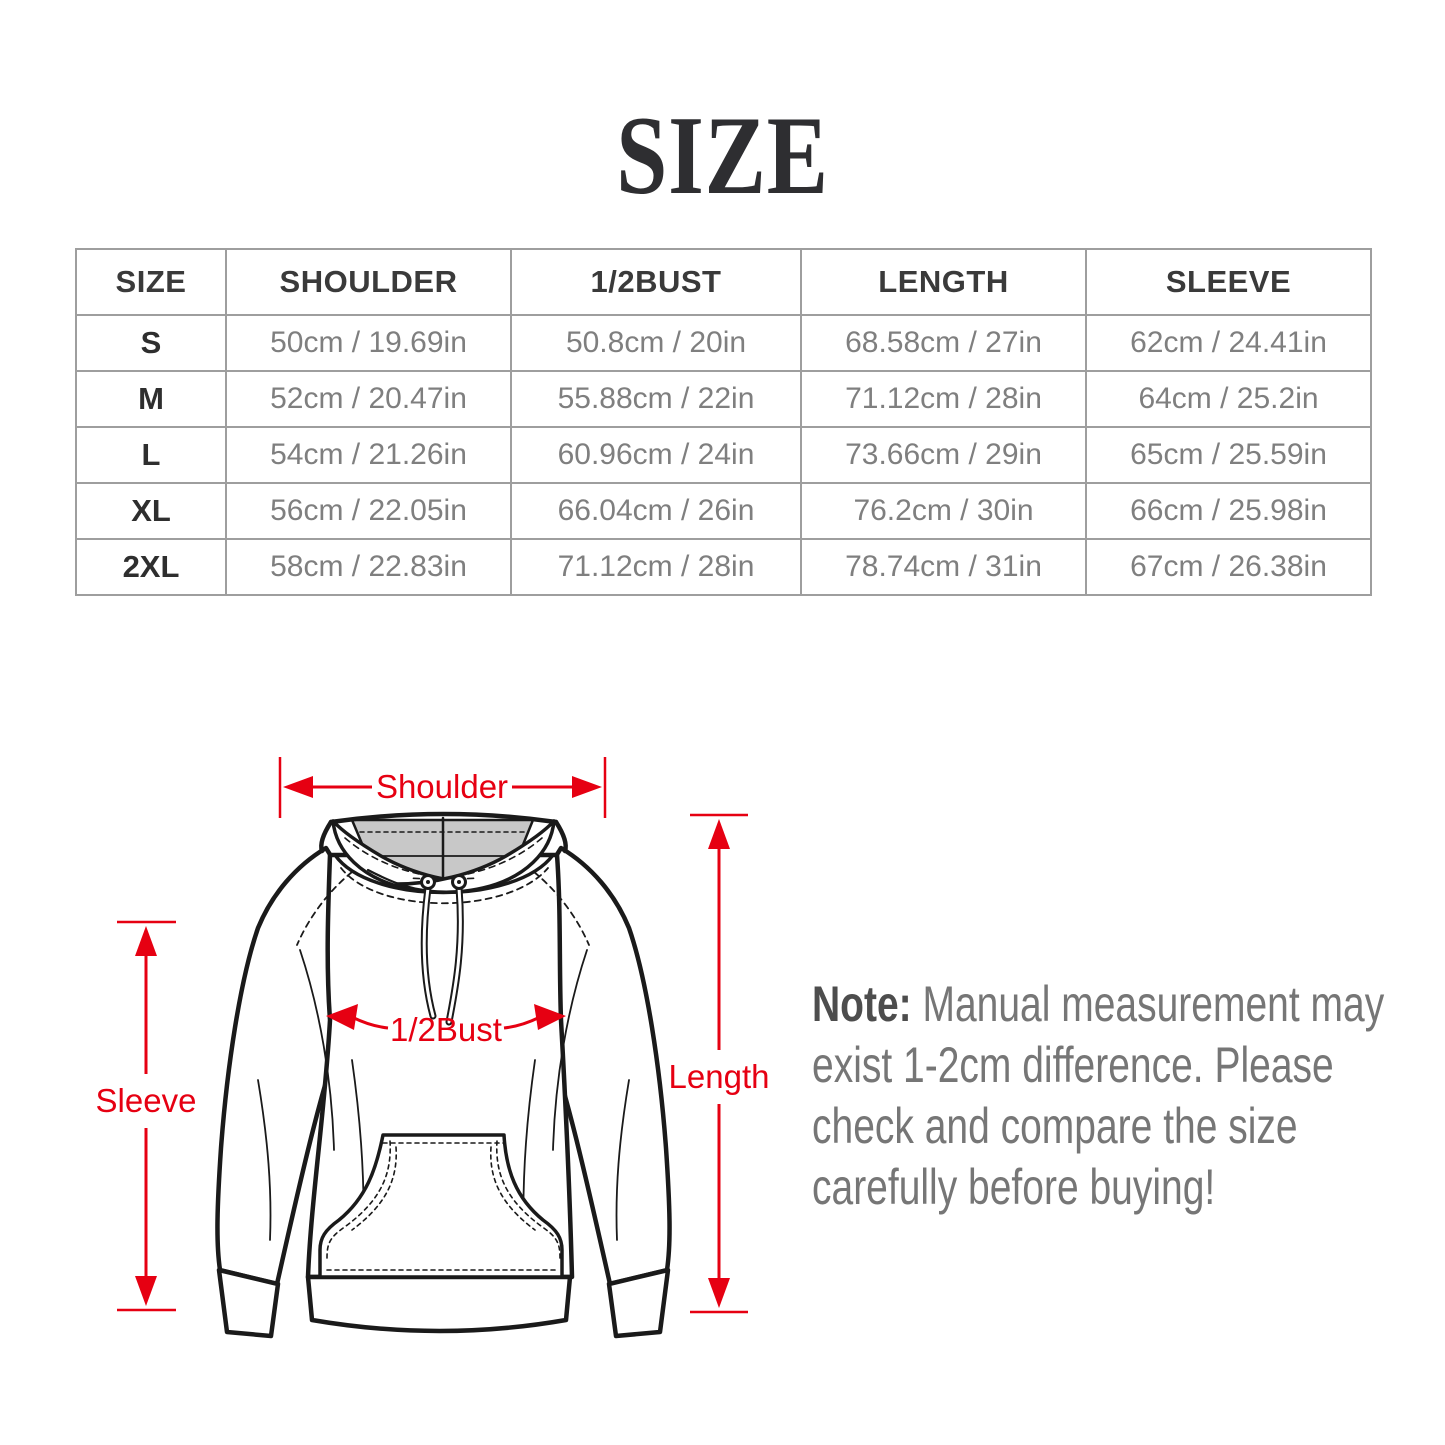  I want to click on collar-bottom-edge, so click(444, 874).